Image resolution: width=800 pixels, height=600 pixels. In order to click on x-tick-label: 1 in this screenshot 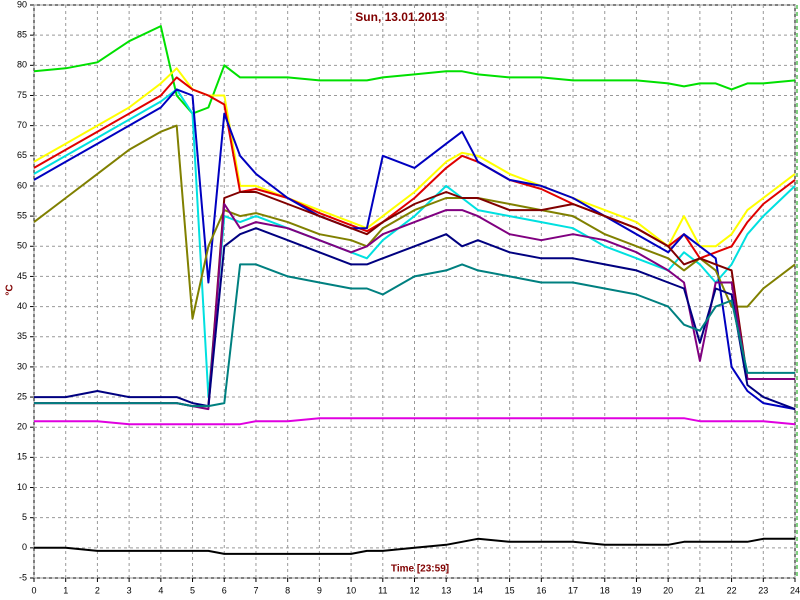, I will do `click(65, 590)`.